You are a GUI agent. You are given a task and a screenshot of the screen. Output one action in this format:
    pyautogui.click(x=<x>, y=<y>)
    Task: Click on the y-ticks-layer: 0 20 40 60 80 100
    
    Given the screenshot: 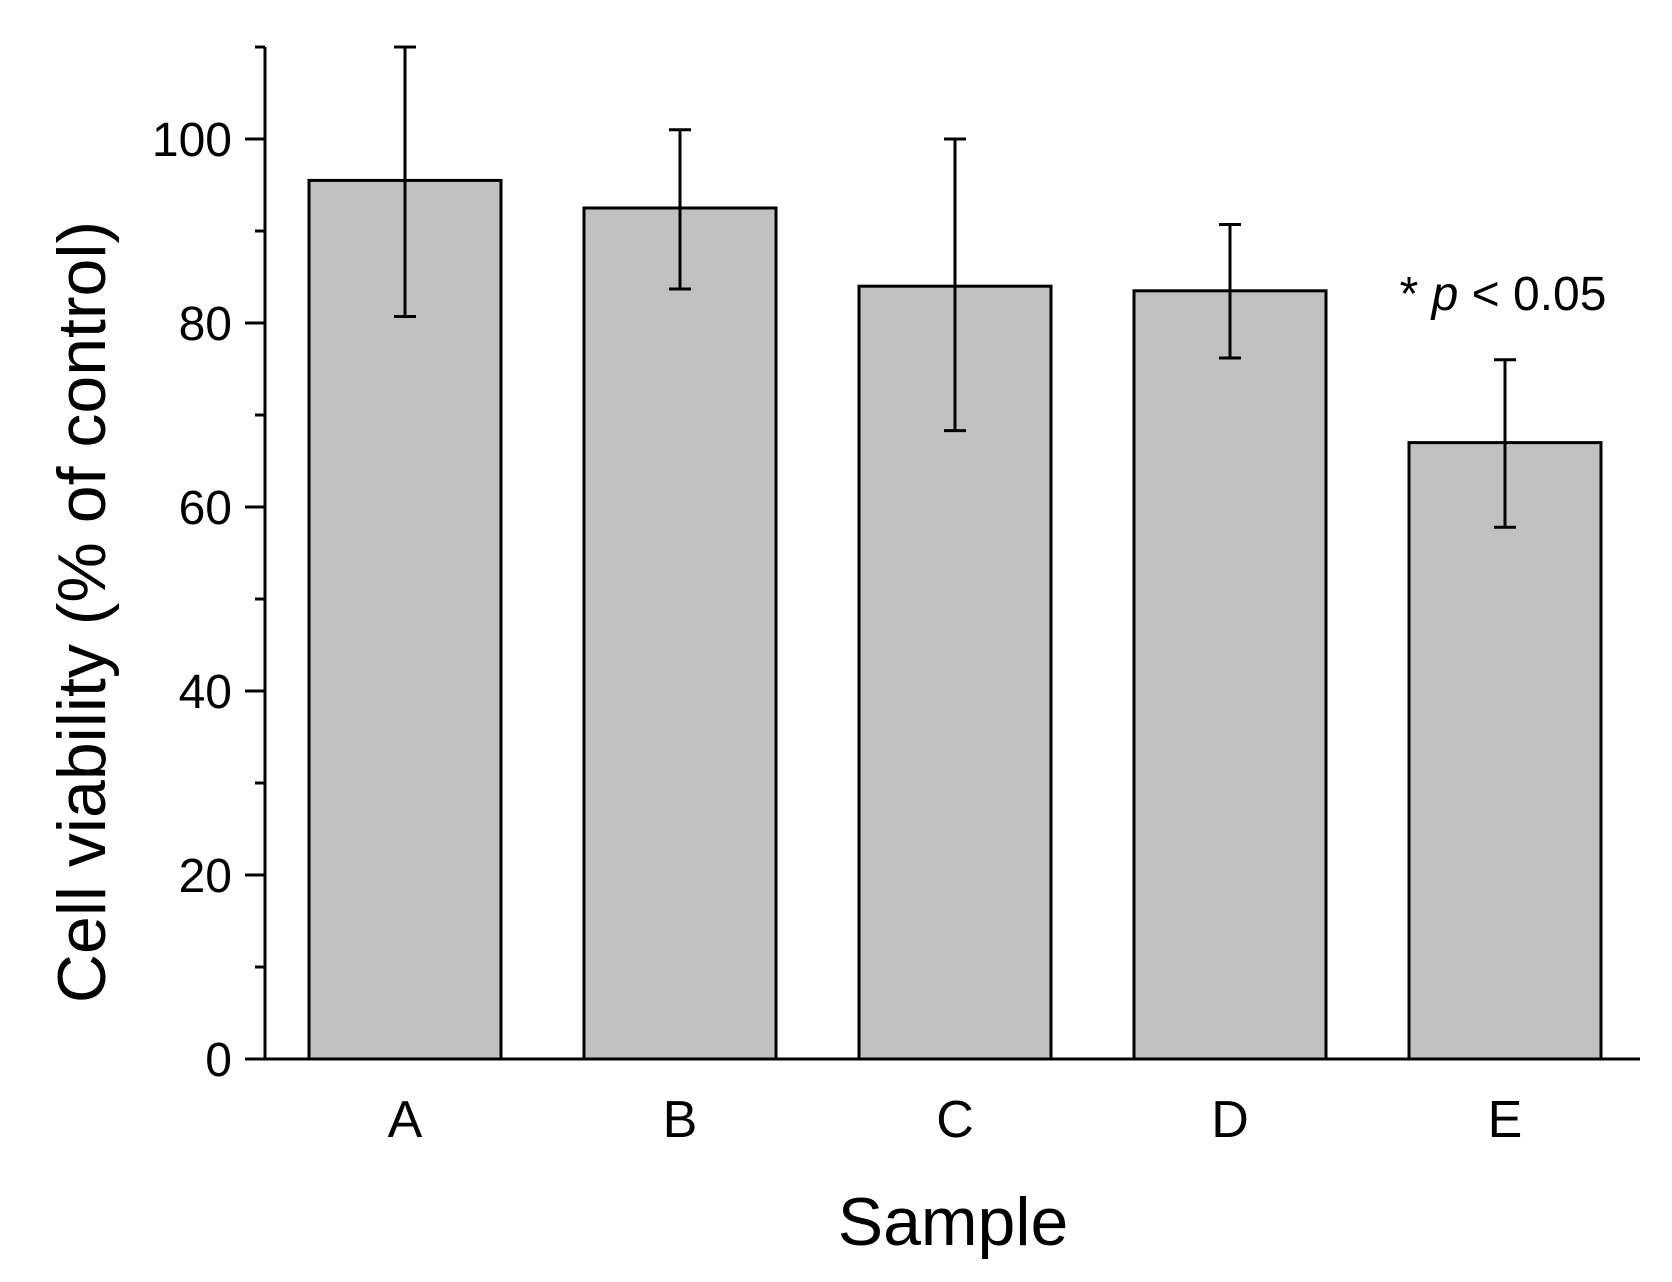 What is the action you would take?
    pyautogui.click(x=208, y=566)
    